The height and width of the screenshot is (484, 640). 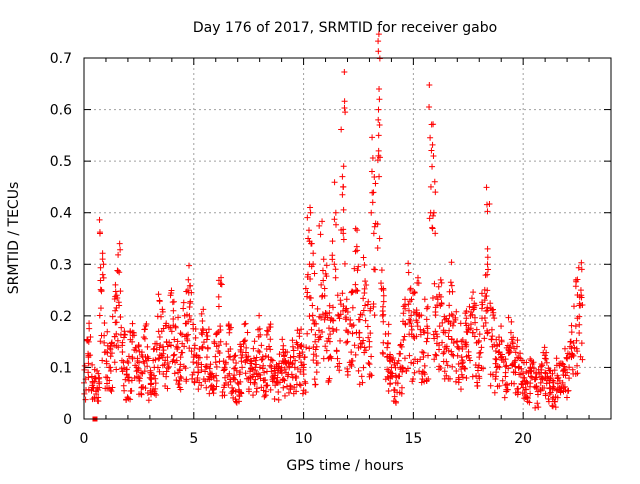 What do you see at coordinates (61, 214) in the screenshot?
I see `y-tick-label: 0.4` at bounding box center [61, 214].